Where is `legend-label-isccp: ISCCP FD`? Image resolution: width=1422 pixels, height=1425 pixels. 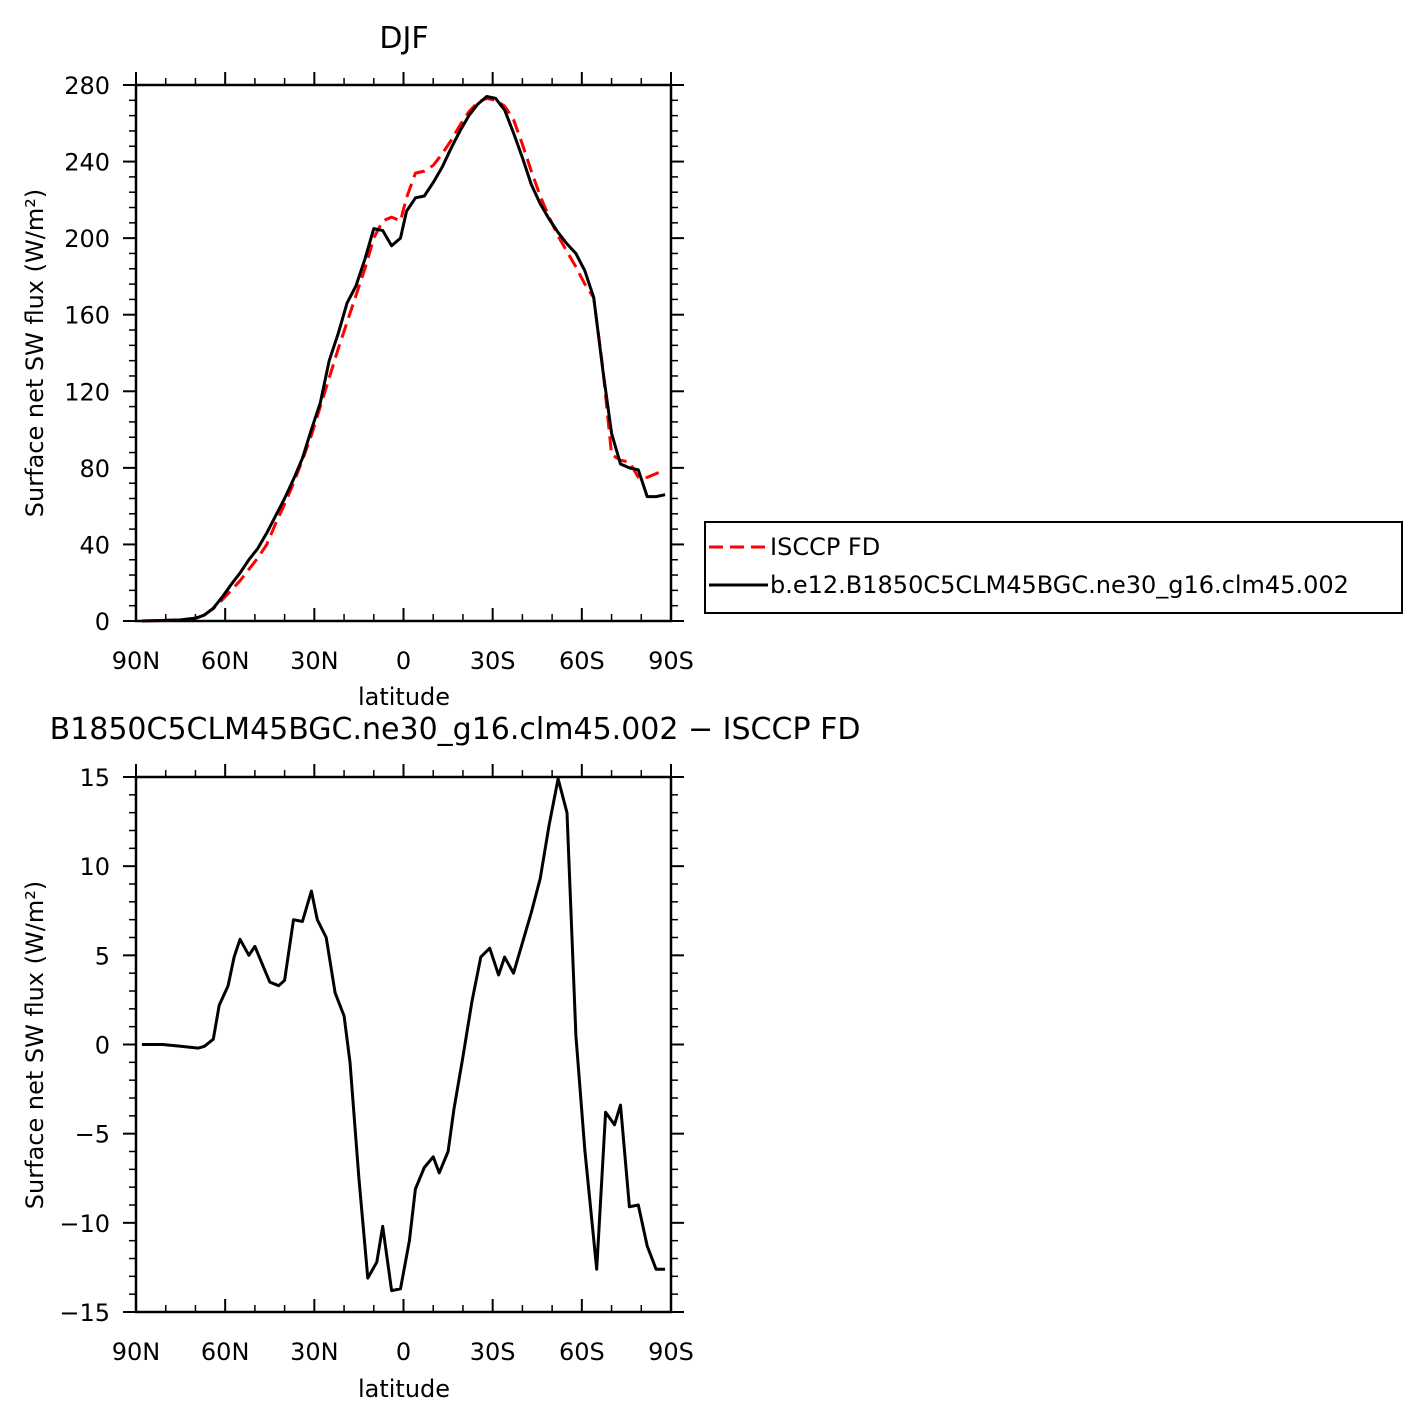 legend-label-isccp: ISCCP FD is located at coordinates (825, 547).